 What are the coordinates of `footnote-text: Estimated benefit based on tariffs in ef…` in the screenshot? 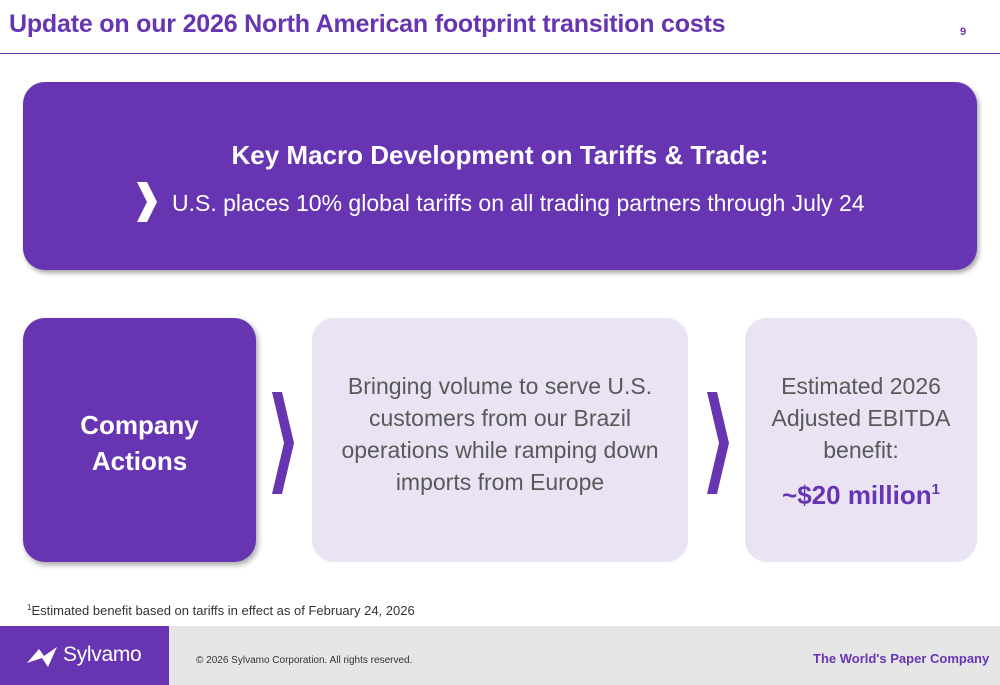 It's located at (223, 610).